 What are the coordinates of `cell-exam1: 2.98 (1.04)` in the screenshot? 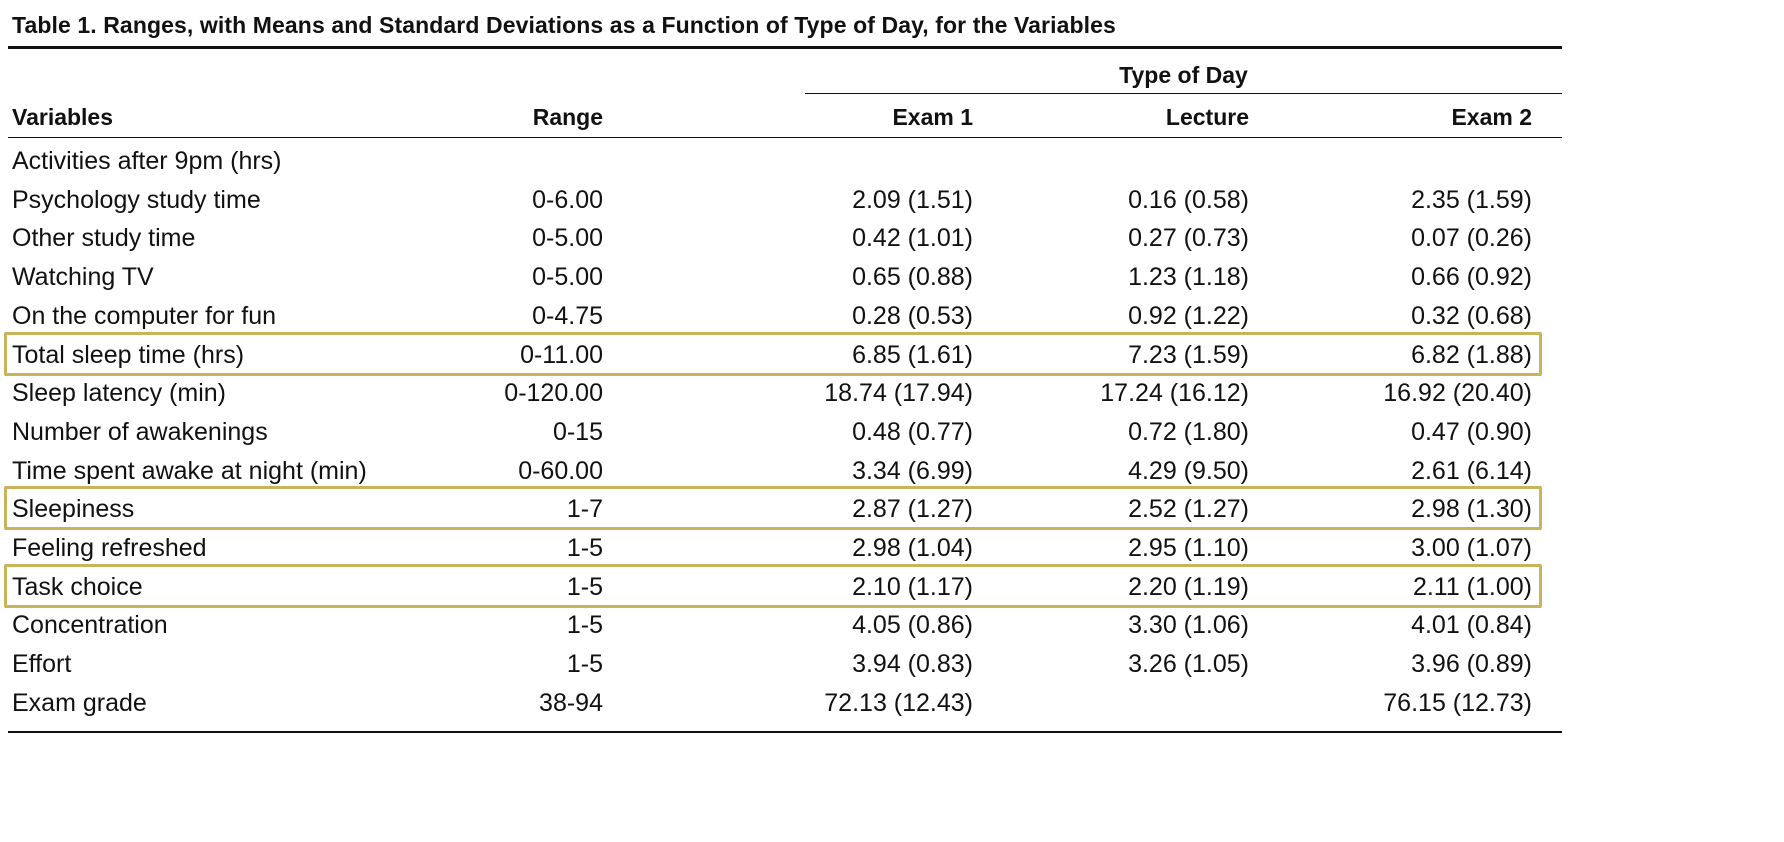 It's located at (912, 548).